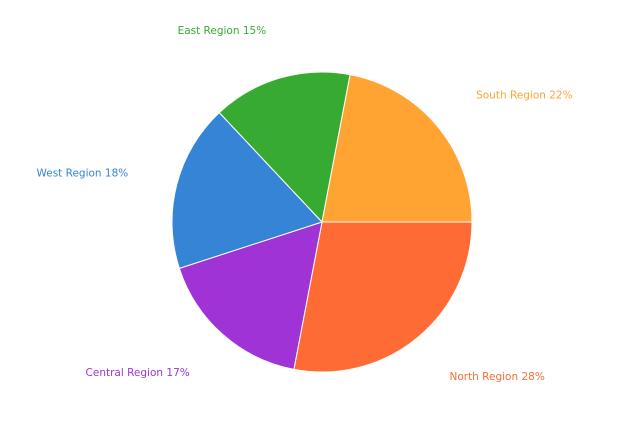  I want to click on pie-slice-central-region, so click(250, 295).